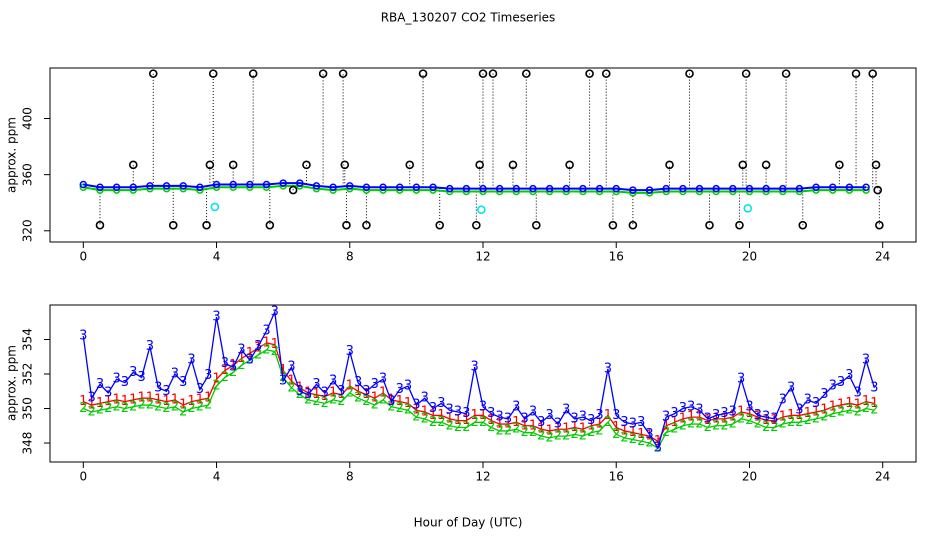 The width and height of the screenshot is (936, 540). What do you see at coordinates (882, 477) in the screenshot?
I see `x-tick-label: 24` at bounding box center [882, 477].